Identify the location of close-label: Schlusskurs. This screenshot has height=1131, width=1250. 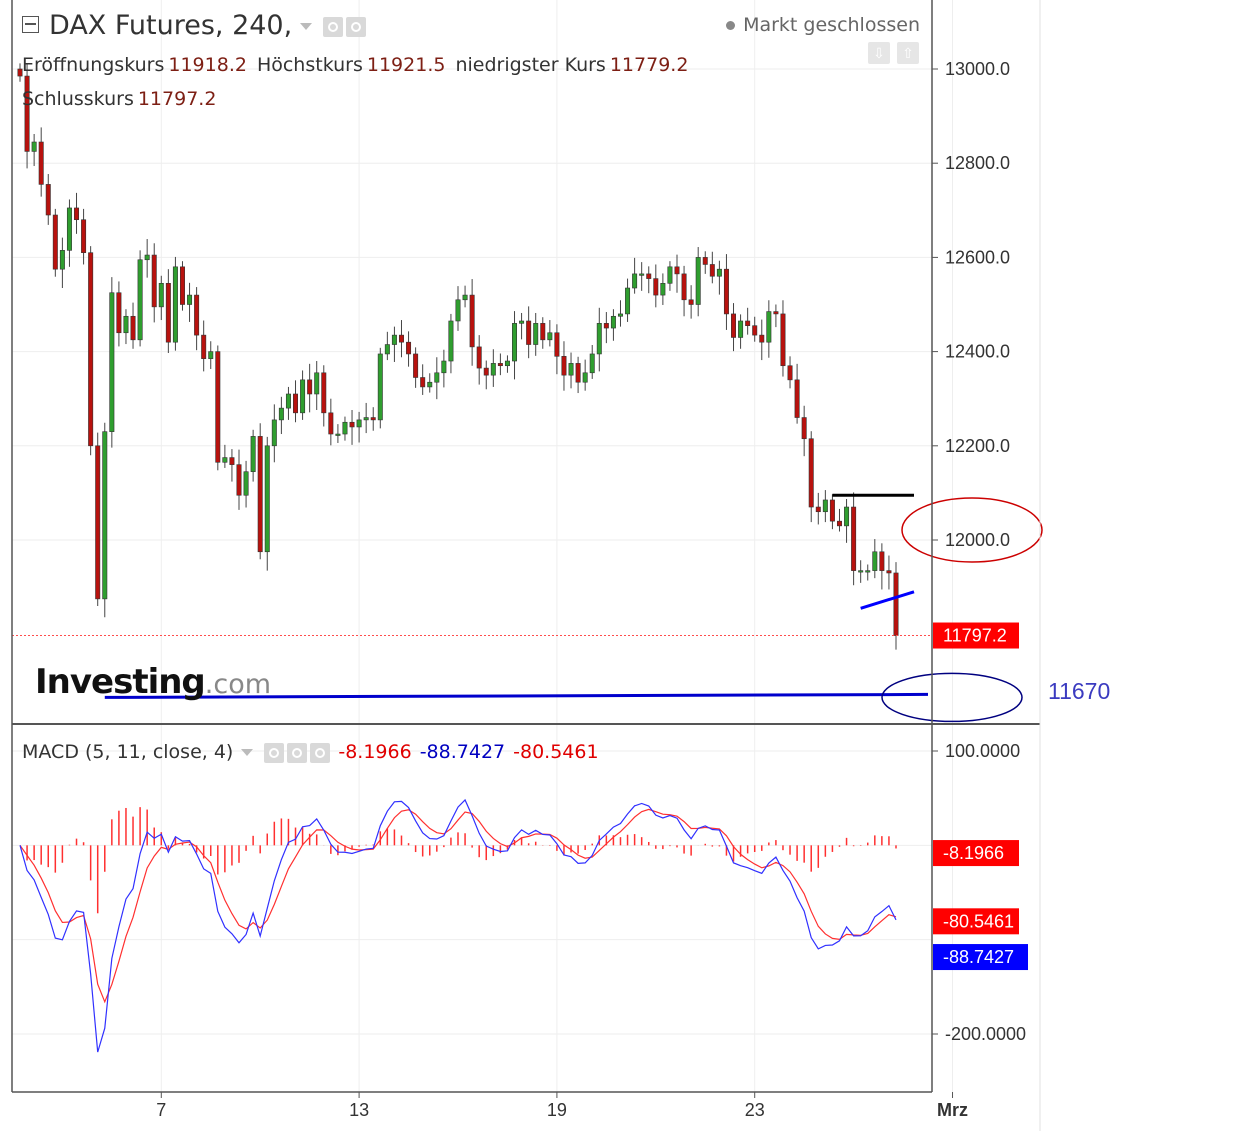
(78, 99).